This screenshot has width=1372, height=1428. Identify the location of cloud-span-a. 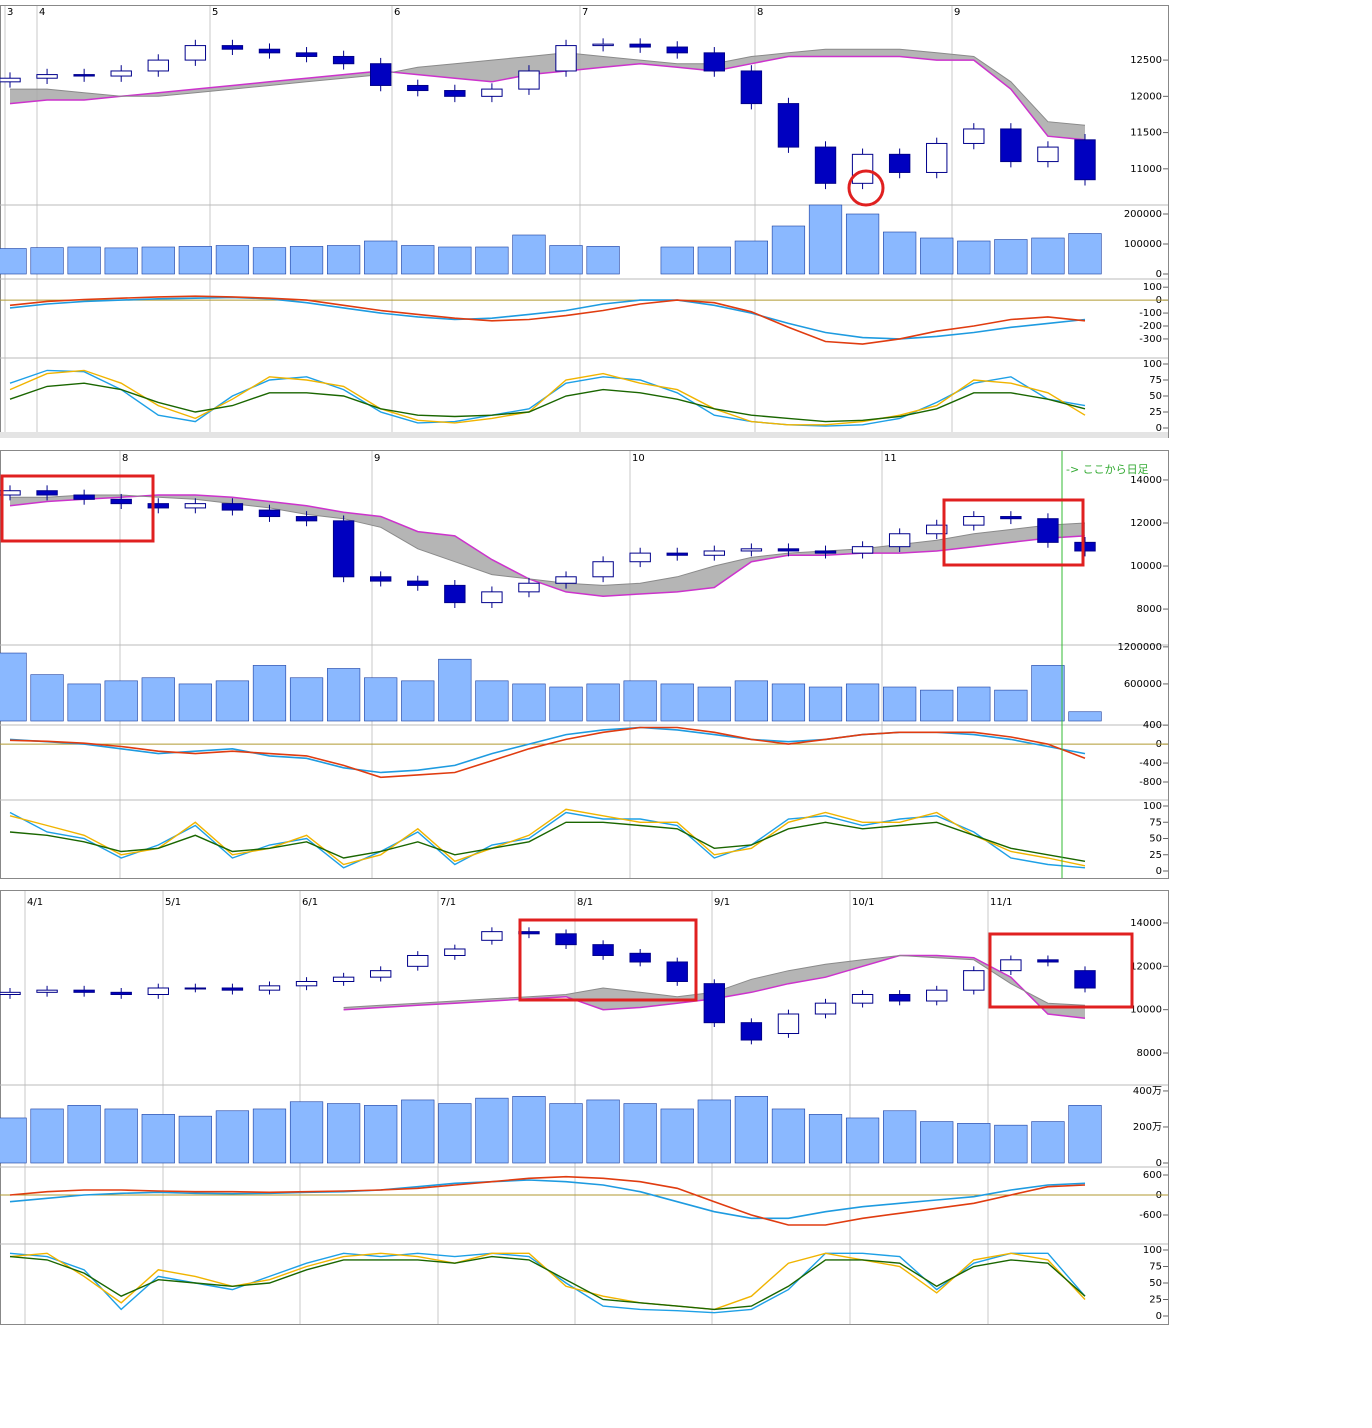
(548, 87).